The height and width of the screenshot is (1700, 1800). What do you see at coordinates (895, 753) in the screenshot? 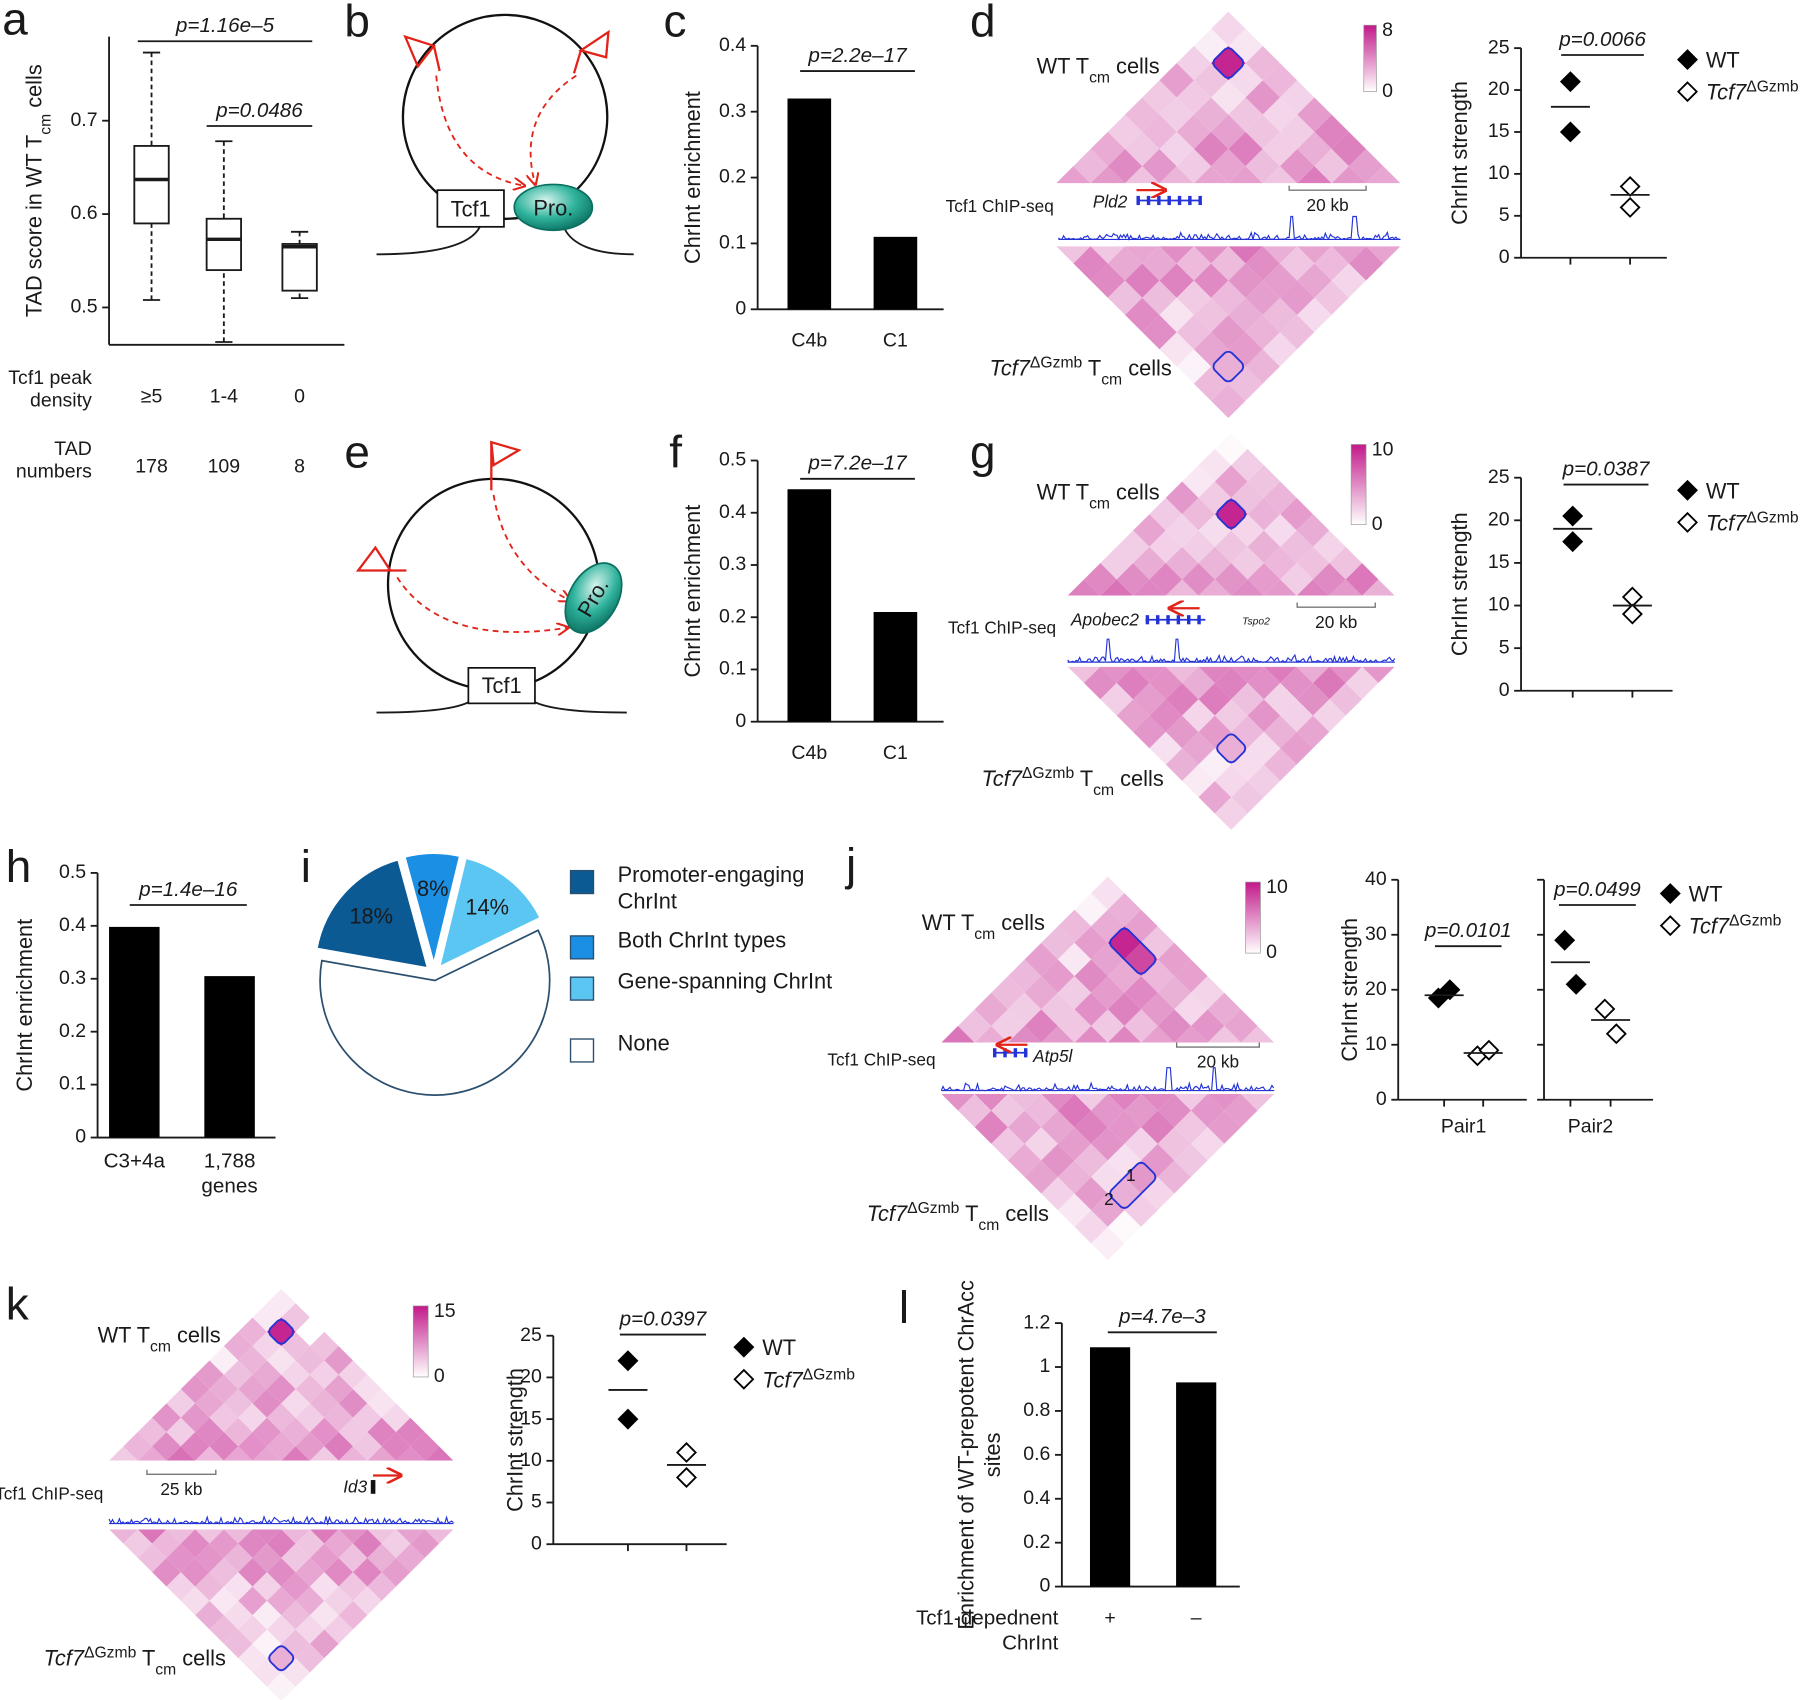
I see `x-tick-label: C1` at bounding box center [895, 753].